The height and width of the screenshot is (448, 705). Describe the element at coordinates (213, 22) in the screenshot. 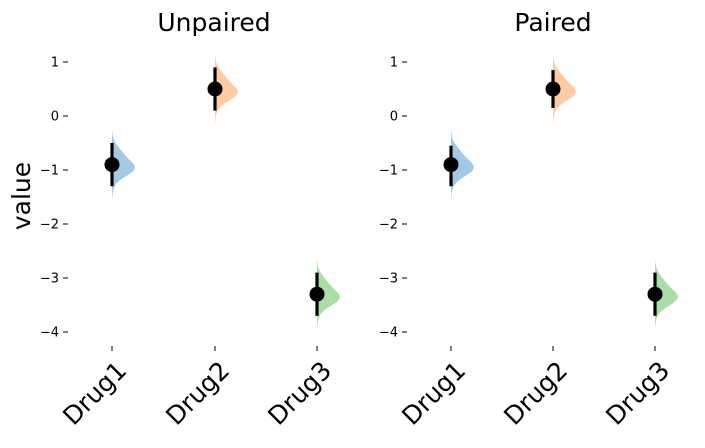

I see `chart-title: Unpaired` at that location.